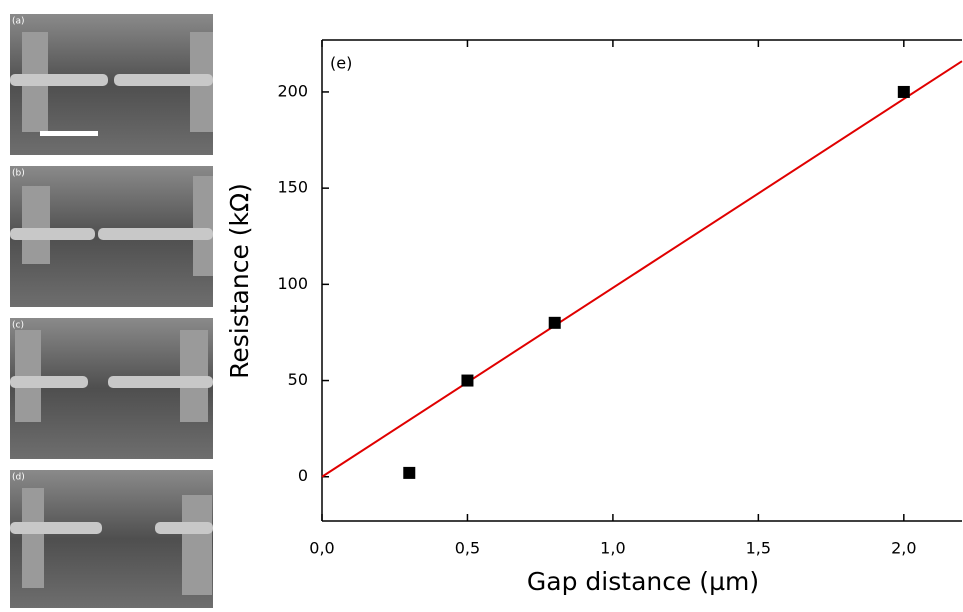 The image size is (963, 612). I want to click on y-tick-label: 100, so click(292, 283).